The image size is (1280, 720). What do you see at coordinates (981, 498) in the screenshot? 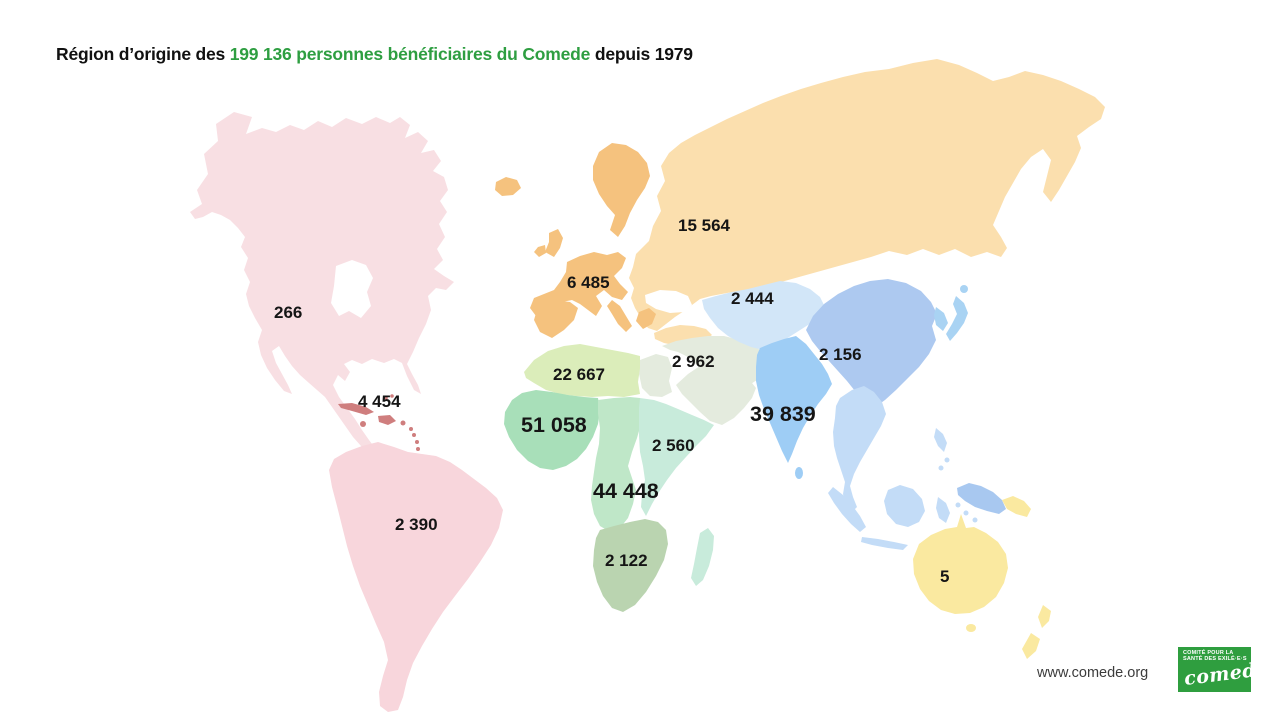
I see `region-west-new-guinea` at bounding box center [981, 498].